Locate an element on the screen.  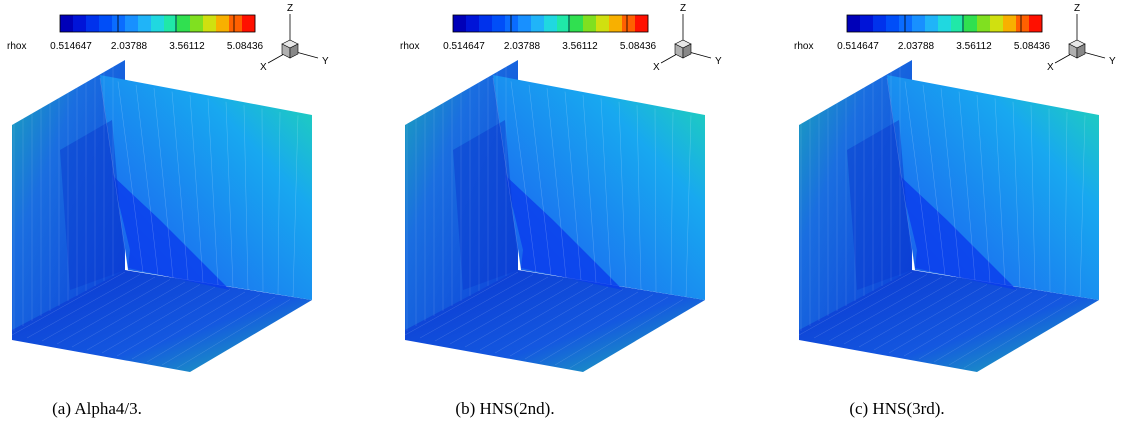
axis-z-label: Z is located at coordinates (290, 8).